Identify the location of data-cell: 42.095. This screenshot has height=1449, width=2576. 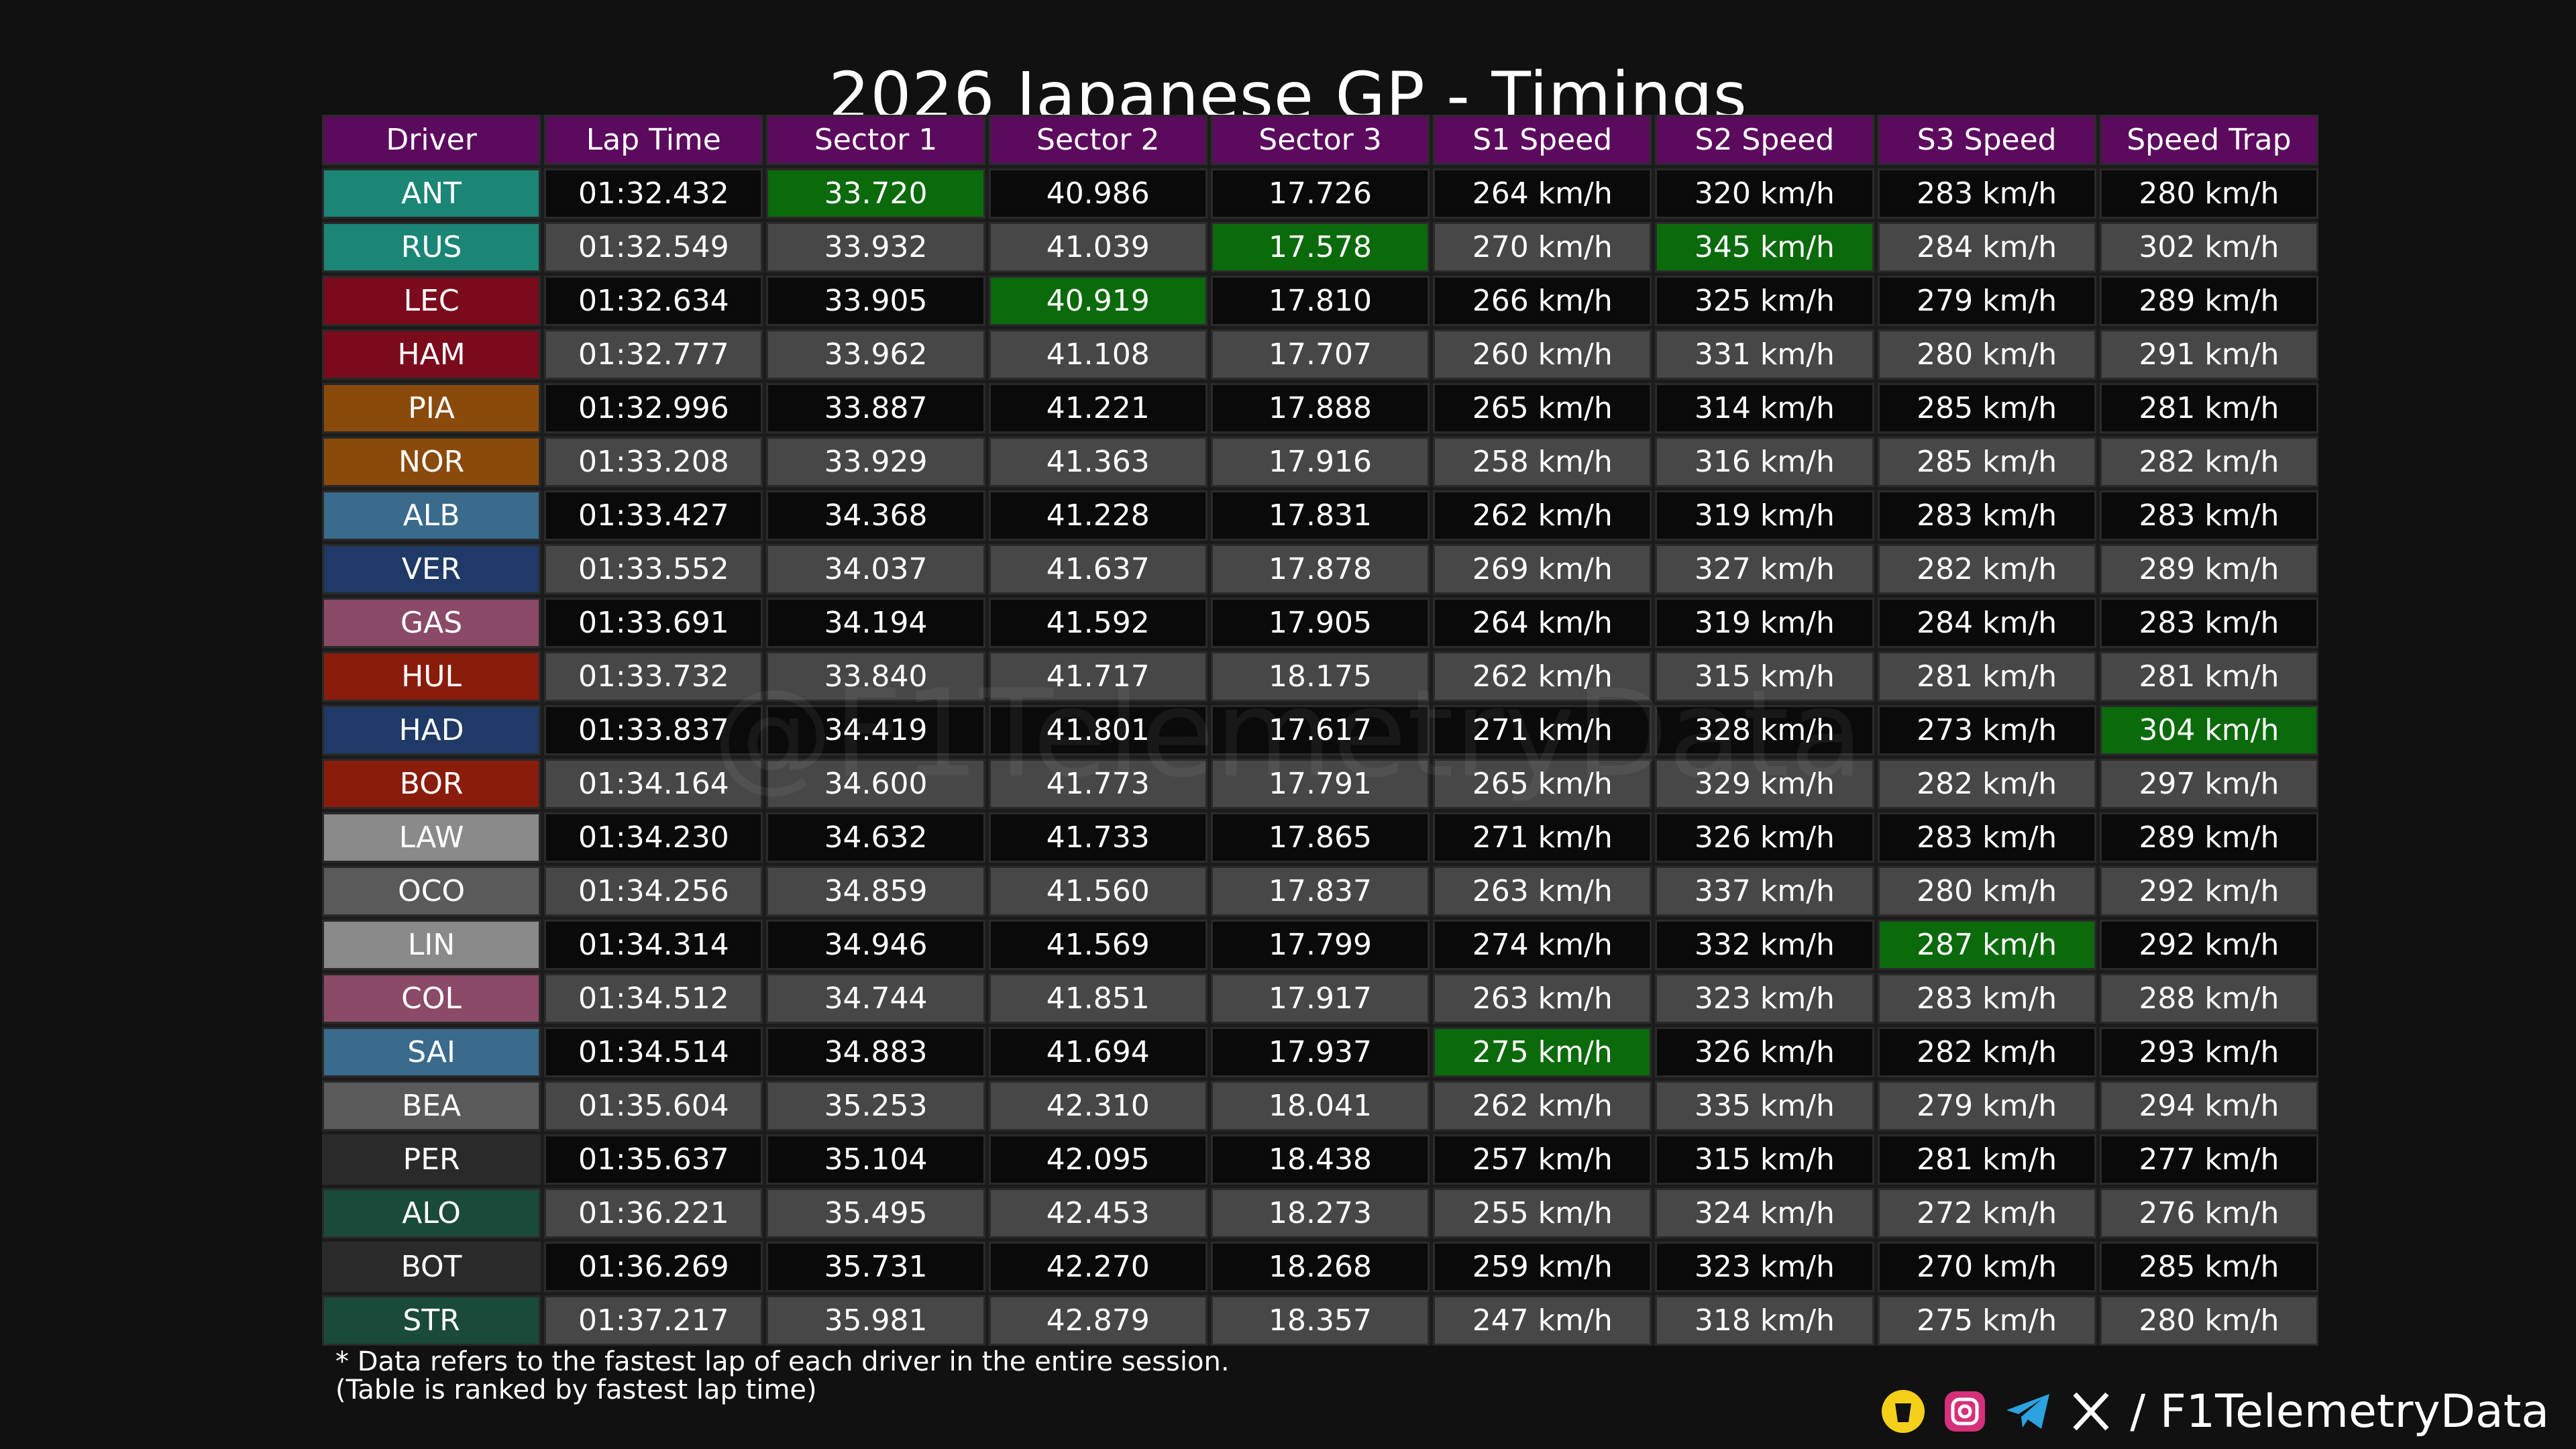
(1098, 1159).